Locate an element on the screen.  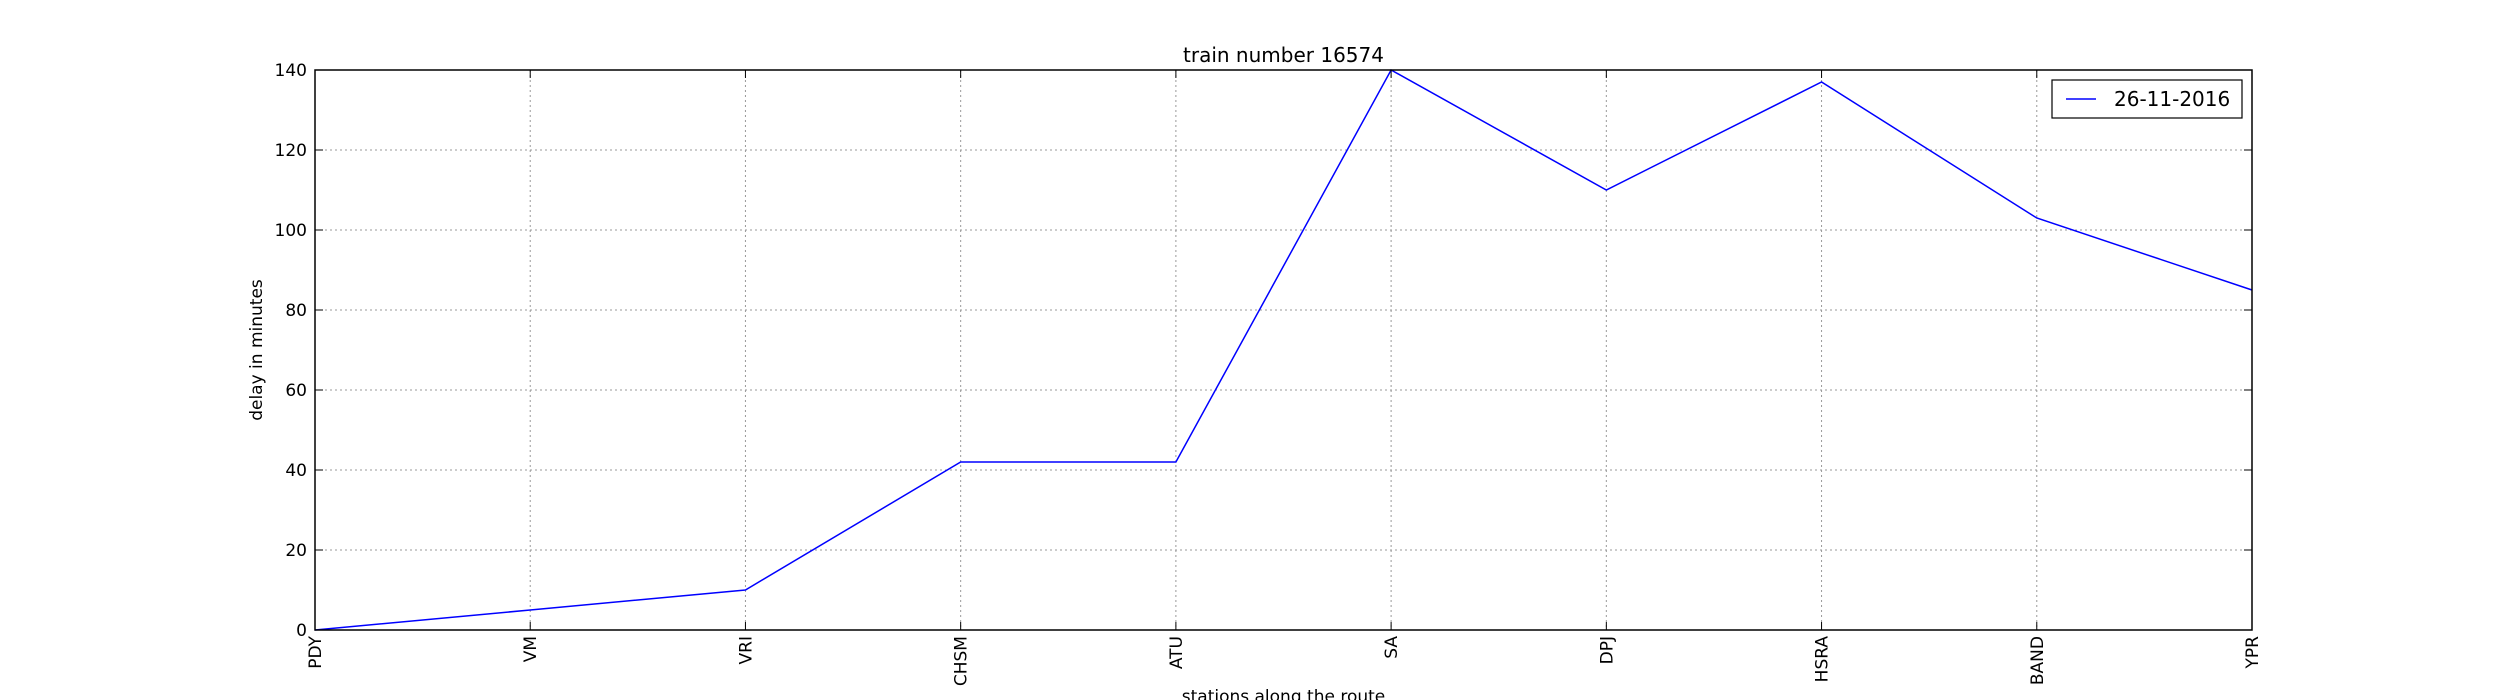
x-tick-label: VM is located at coordinates (531, 649).